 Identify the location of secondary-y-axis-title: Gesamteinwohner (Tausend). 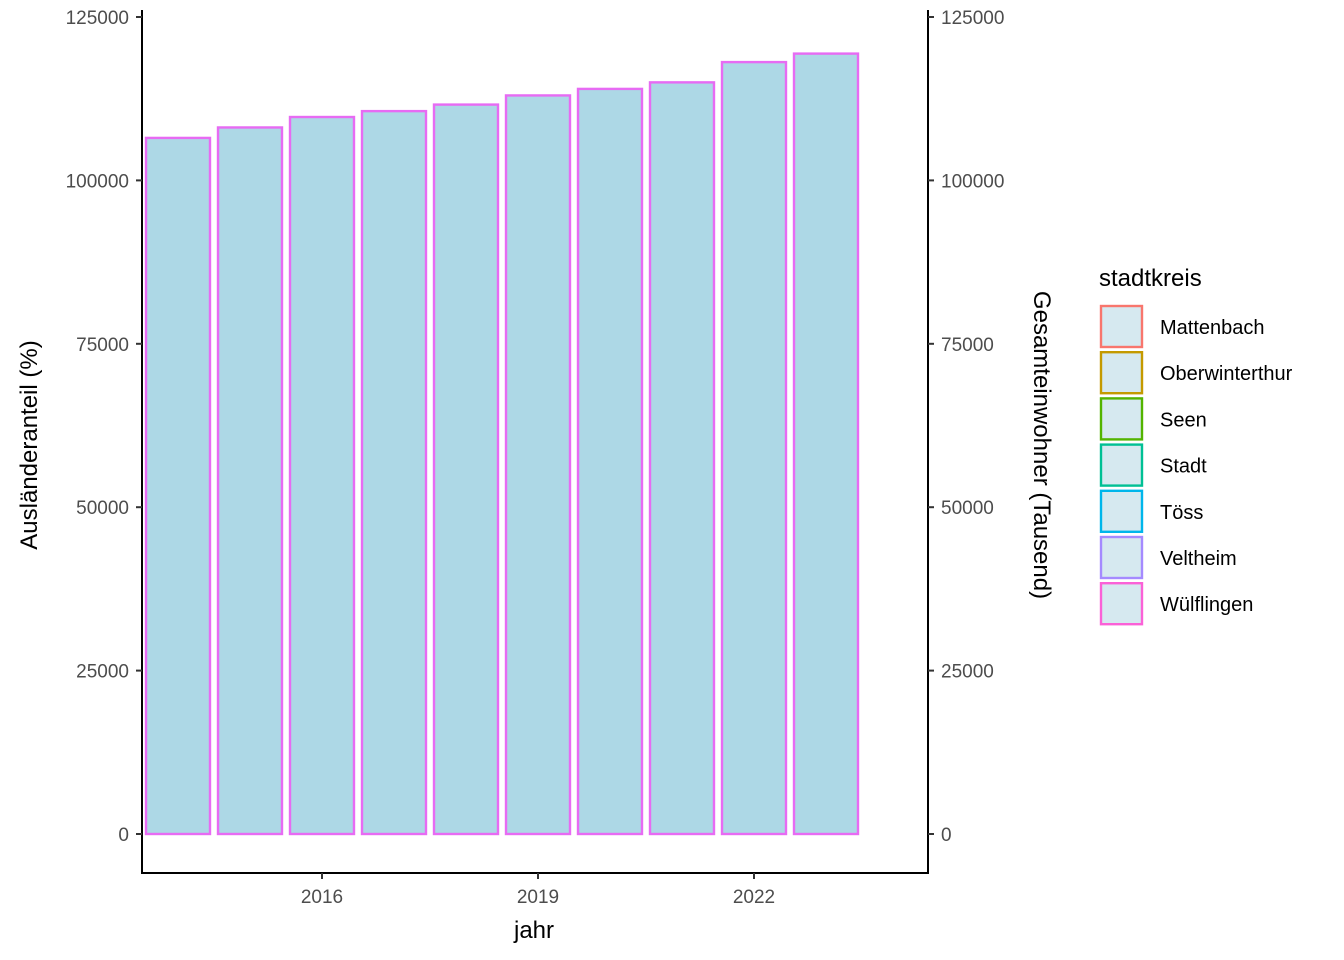
(1041, 445).